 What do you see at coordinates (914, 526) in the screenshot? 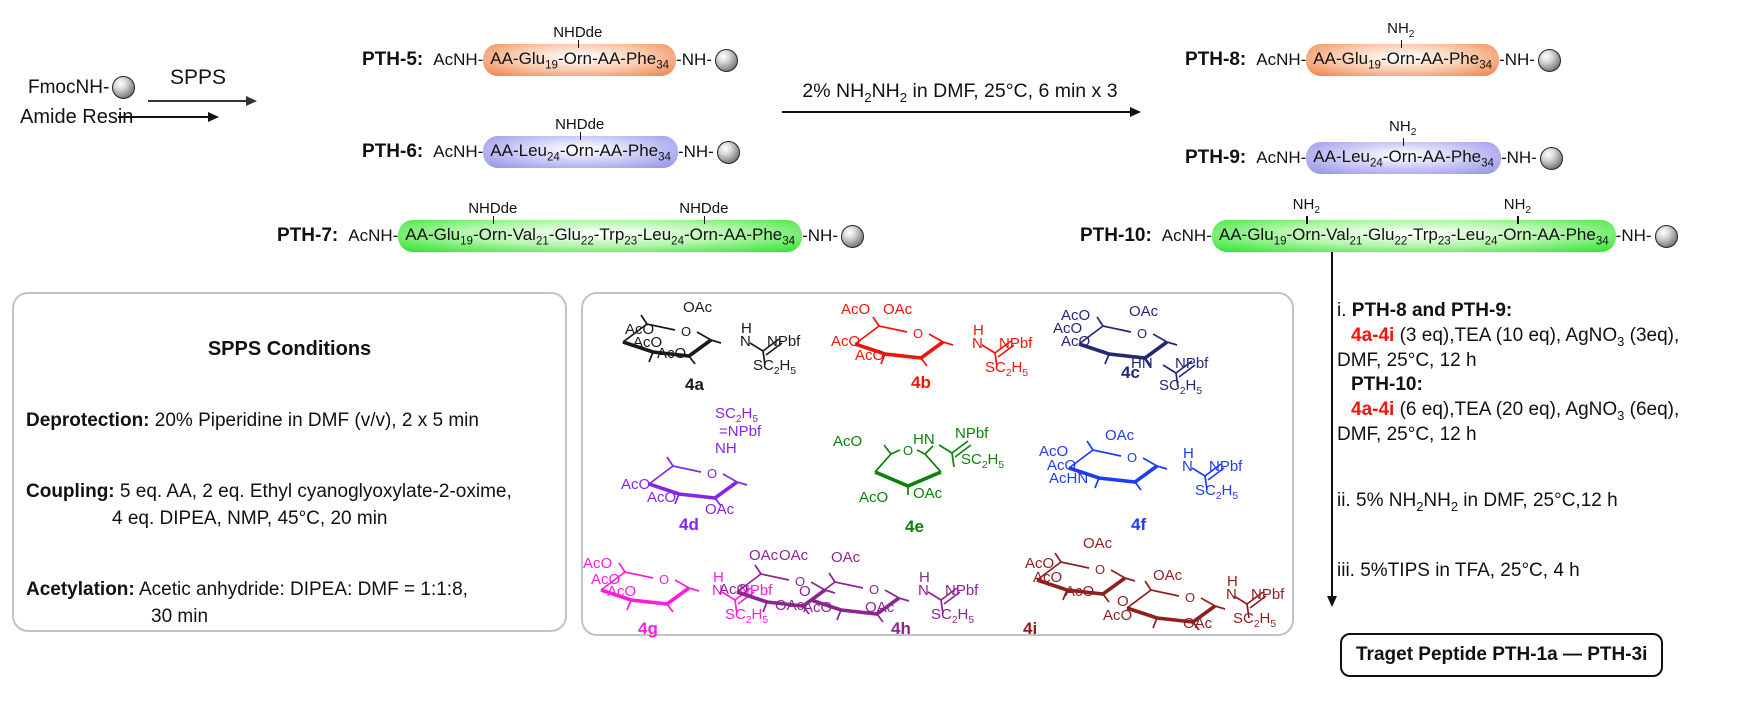
I see `compound-label-4e: 4e` at bounding box center [914, 526].